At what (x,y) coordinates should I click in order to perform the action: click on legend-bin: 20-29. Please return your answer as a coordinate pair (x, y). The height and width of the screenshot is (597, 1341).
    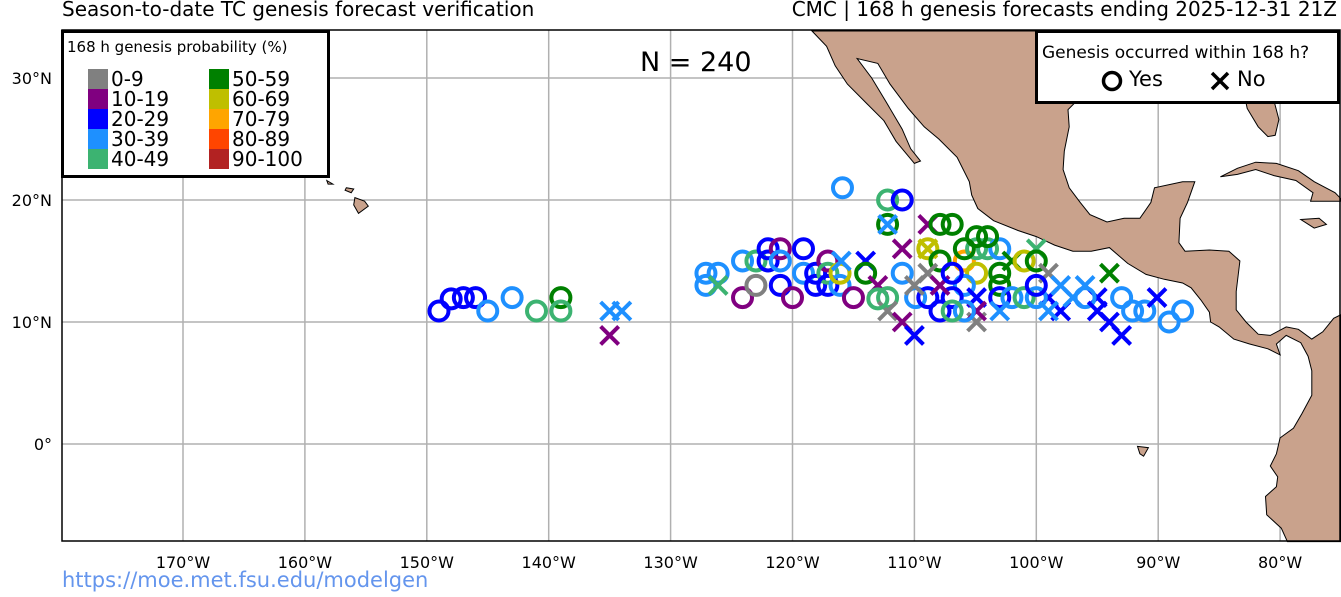
    Looking at the image, I should click on (129, 119).